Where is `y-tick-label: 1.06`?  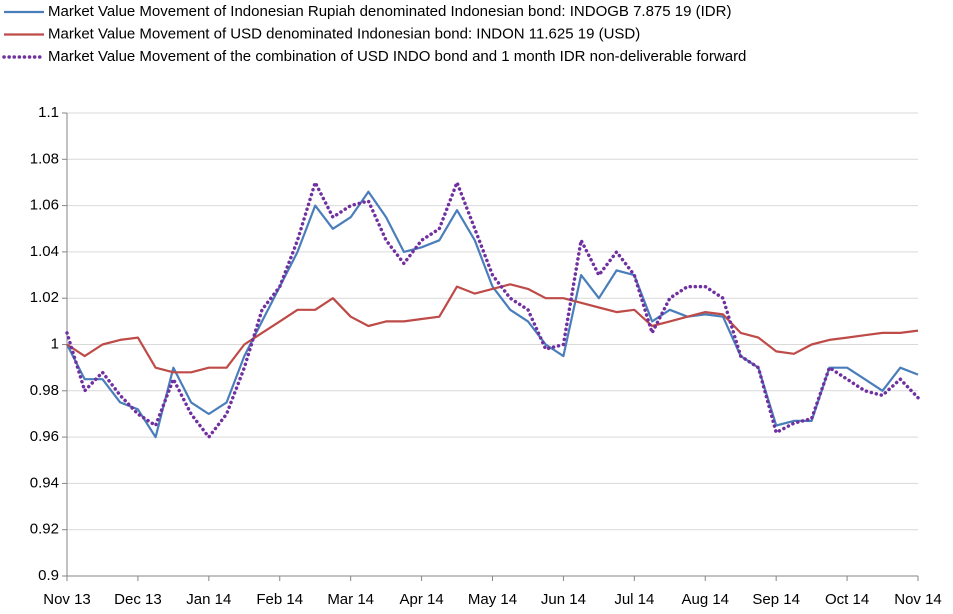
y-tick-label: 1.06 is located at coordinates (44, 205).